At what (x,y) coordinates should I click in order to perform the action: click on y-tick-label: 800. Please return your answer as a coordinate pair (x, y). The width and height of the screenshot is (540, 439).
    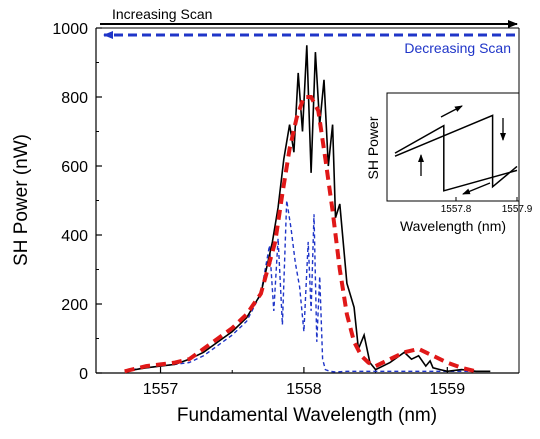
    Looking at the image, I should click on (74, 98).